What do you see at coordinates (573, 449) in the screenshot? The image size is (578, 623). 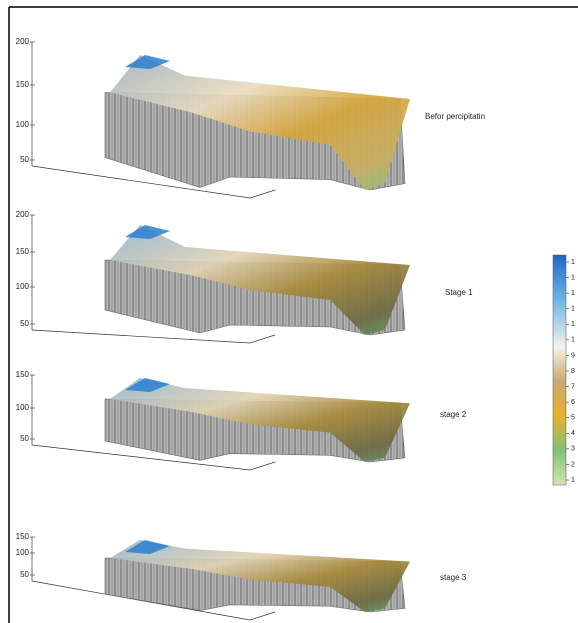 I see `colorbar-label: 3` at bounding box center [573, 449].